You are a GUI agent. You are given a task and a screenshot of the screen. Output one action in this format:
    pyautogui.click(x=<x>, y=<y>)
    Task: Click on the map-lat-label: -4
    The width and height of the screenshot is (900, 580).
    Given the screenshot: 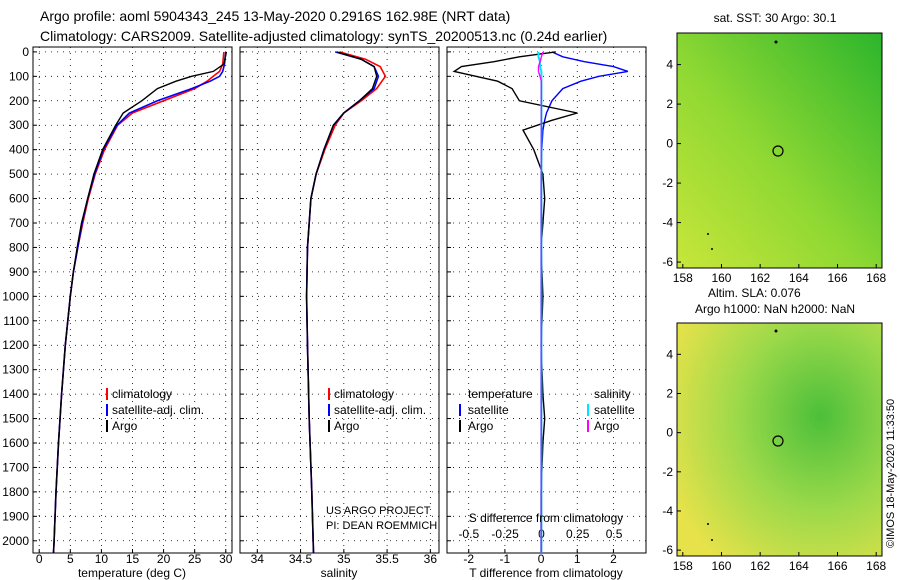 What is the action you would take?
    pyautogui.click(x=667, y=223)
    